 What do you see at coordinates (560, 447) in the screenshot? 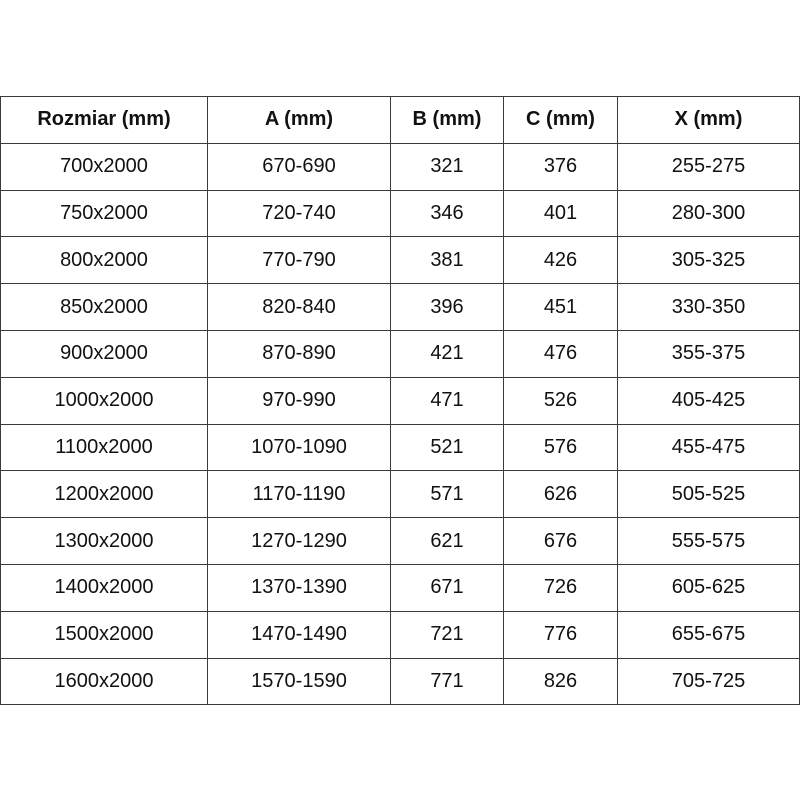
I see `cell-c: 576` at bounding box center [560, 447].